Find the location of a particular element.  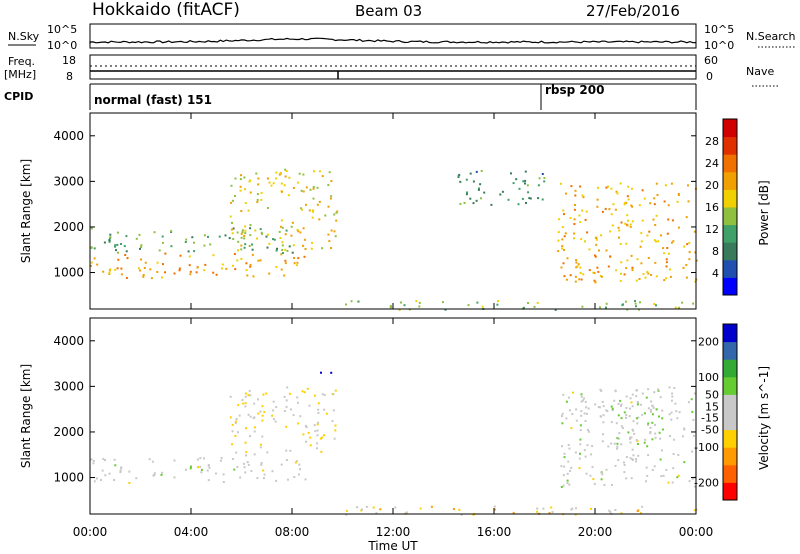

freq-tick-bottom: 8 is located at coordinates (69, 76).